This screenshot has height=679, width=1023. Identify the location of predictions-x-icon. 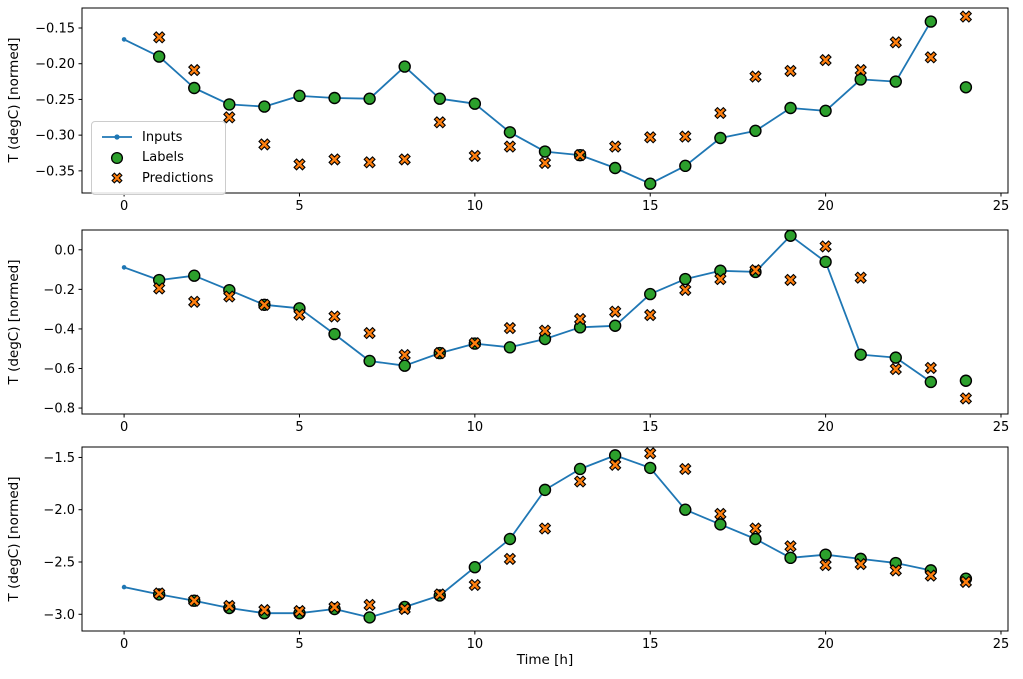
(117, 178).